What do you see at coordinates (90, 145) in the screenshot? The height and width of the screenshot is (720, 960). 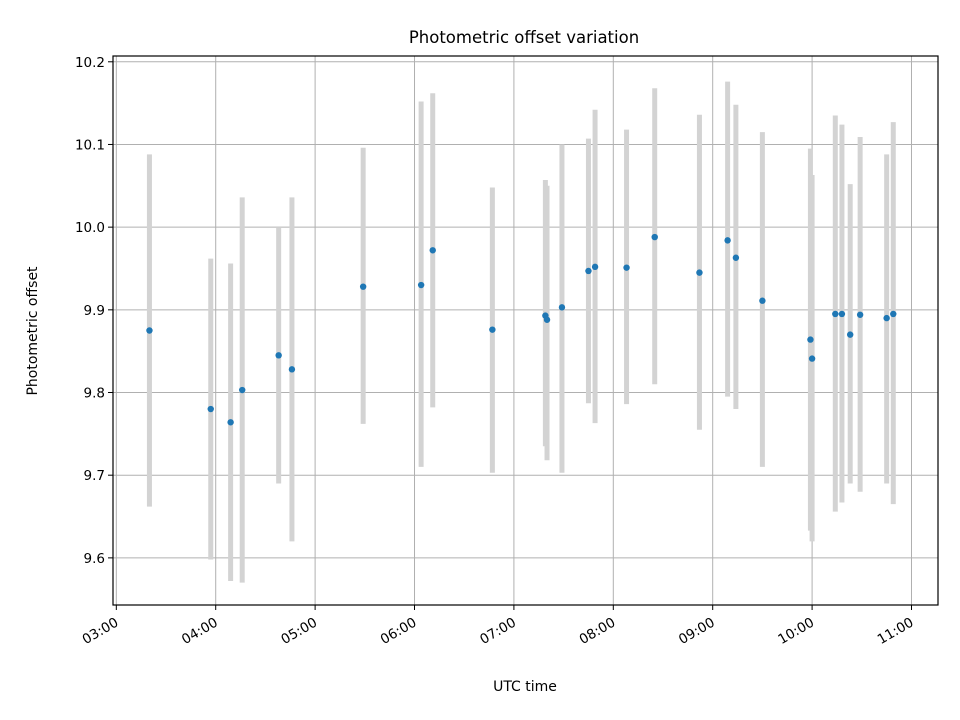 I see `y-tick-label: 10.1` at bounding box center [90, 145].